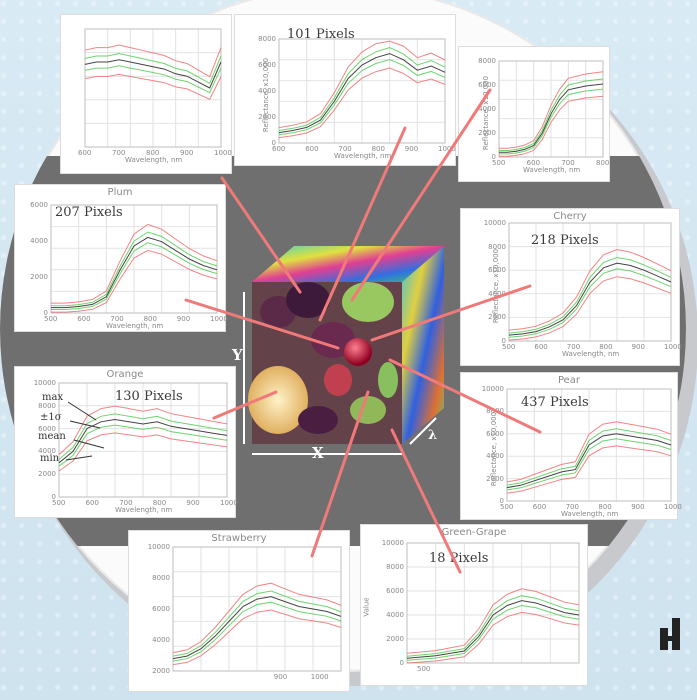 This screenshot has width=697, height=700. Describe the element at coordinates (273, 143) in the screenshot. I see `topcenter-ytick: 0` at that location.